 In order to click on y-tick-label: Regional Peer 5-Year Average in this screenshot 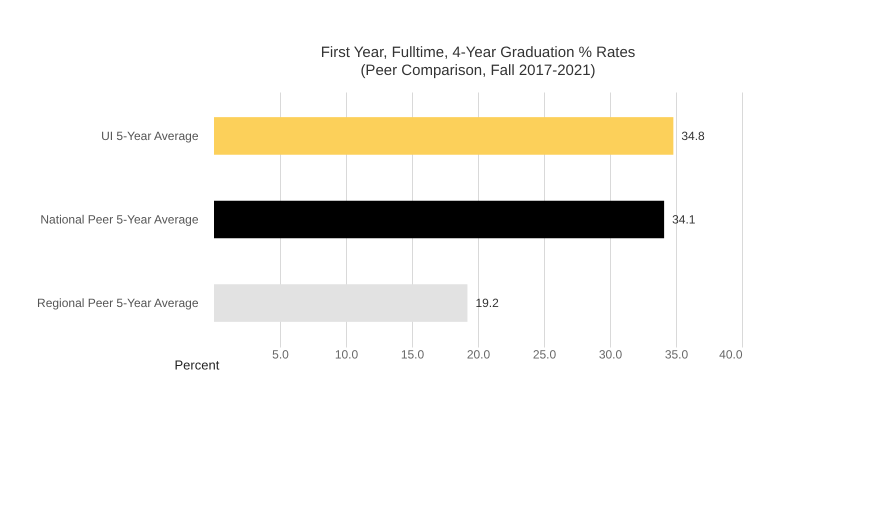, I will do `click(118, 303)`.